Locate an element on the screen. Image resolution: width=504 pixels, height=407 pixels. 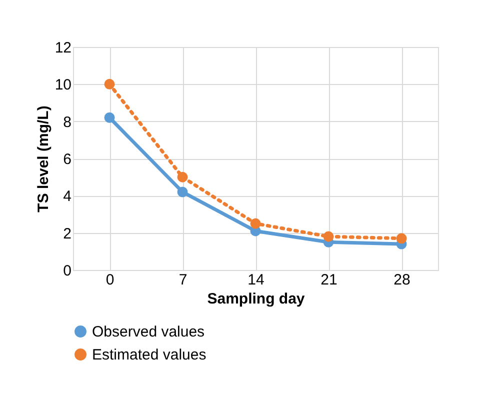
legend-label: Estimated values is located at coordinates (149, 355).